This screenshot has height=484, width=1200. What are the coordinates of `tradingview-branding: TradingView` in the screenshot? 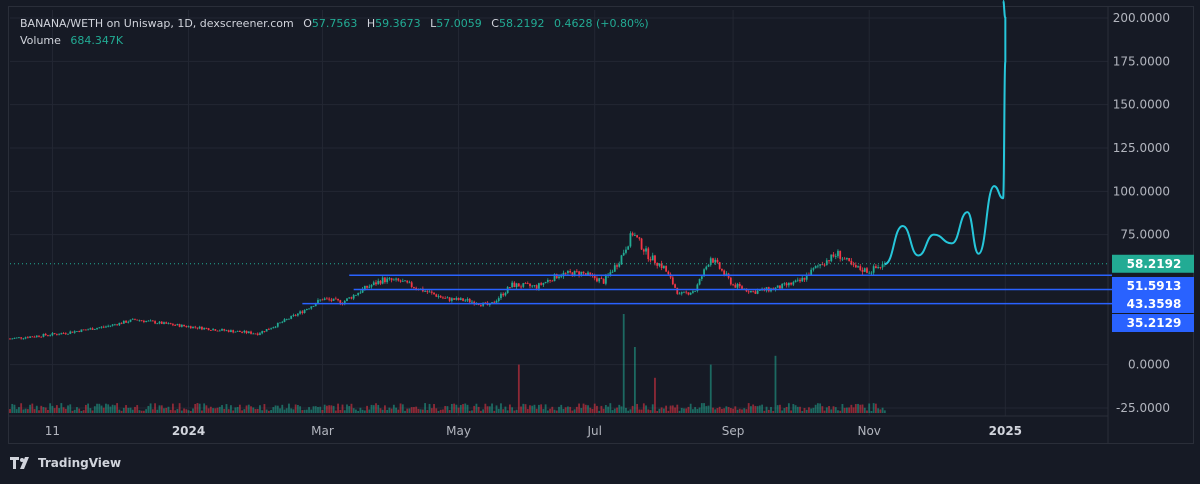 It's located at (65, 463).